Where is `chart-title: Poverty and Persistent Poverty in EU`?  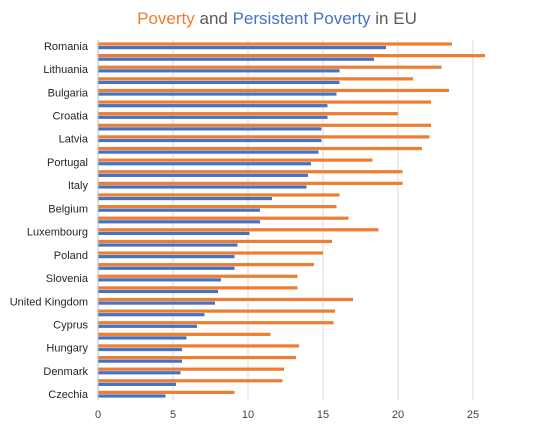
chart-title: Poverty and Persistent Poverty in EU is located at coordinates (277, 18).